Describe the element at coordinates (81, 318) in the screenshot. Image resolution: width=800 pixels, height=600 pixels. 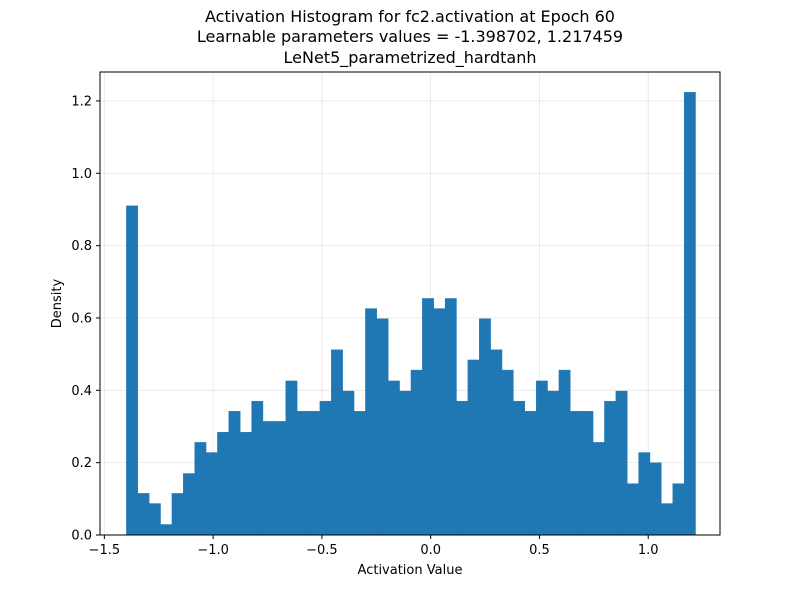
I see `y-tick-label: 0.6` at that location.